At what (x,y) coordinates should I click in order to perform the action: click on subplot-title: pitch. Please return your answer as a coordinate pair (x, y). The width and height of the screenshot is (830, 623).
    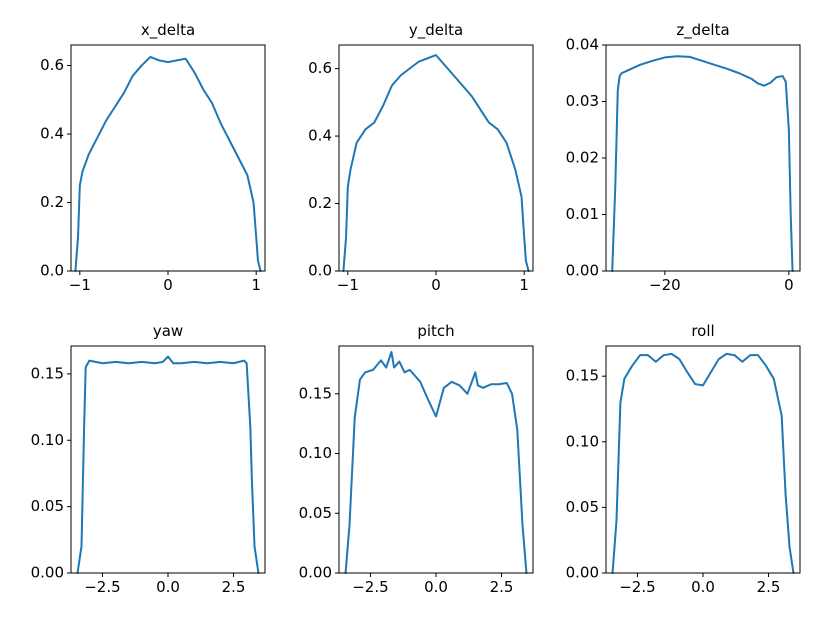
    Looking at the image, I should click on (435, 331).